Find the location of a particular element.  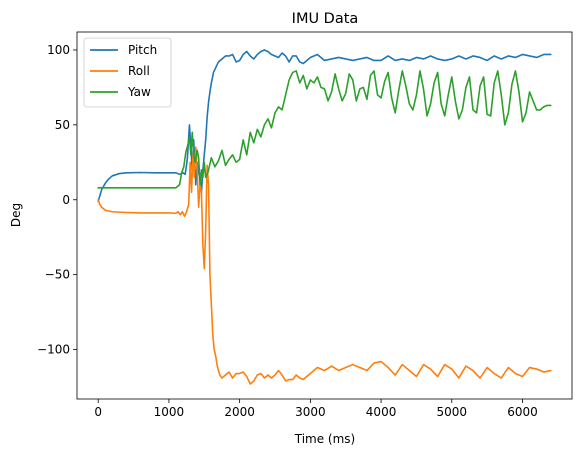

x-tick-label: 3000 is located at coordinates (310, 412).